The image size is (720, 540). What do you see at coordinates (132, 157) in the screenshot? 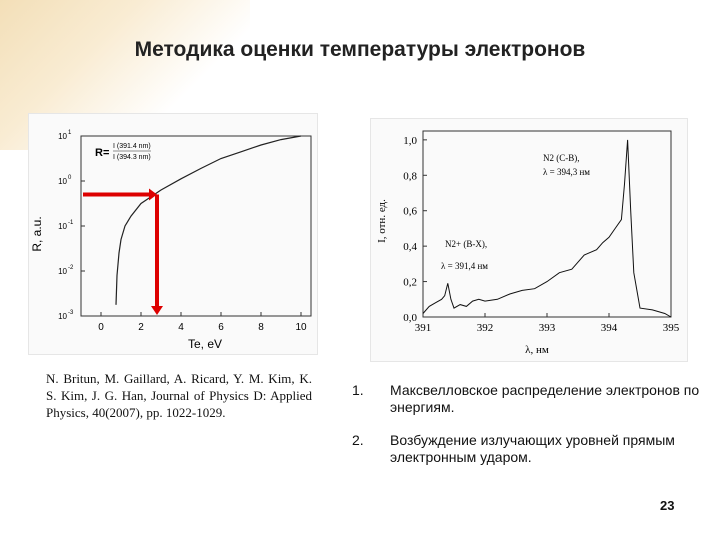
I see `legend-denominator: I (394.3 nm)` at bounding box center [132, 157].